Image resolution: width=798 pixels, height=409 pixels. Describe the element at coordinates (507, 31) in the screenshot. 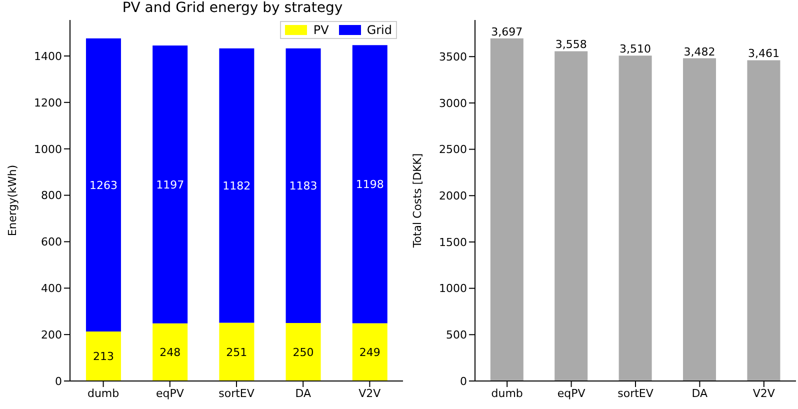

I see `data-label: 3,697` at that location.